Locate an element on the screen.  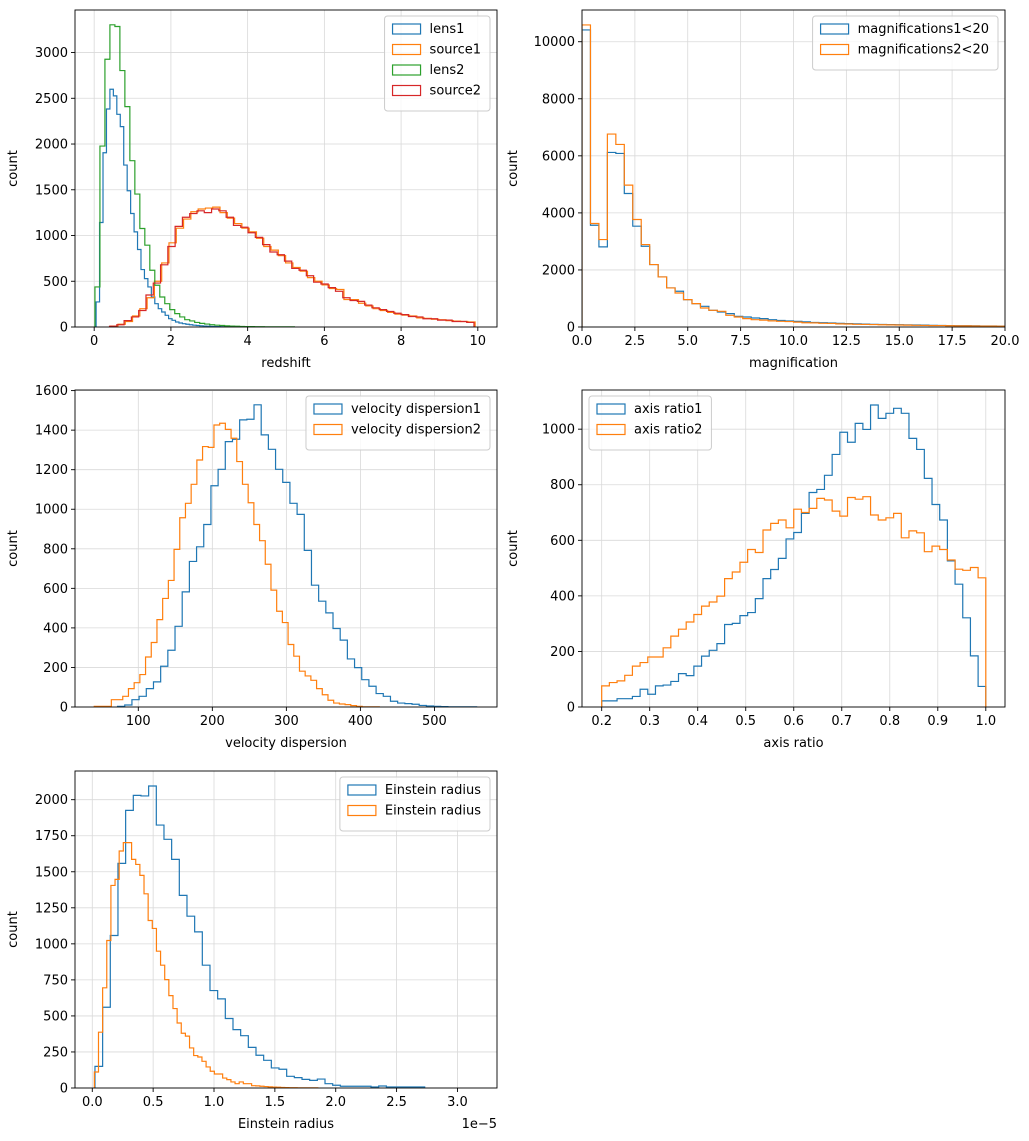
legend: axis ratio1 axis ratio2 is located at coordinates (650, 423).